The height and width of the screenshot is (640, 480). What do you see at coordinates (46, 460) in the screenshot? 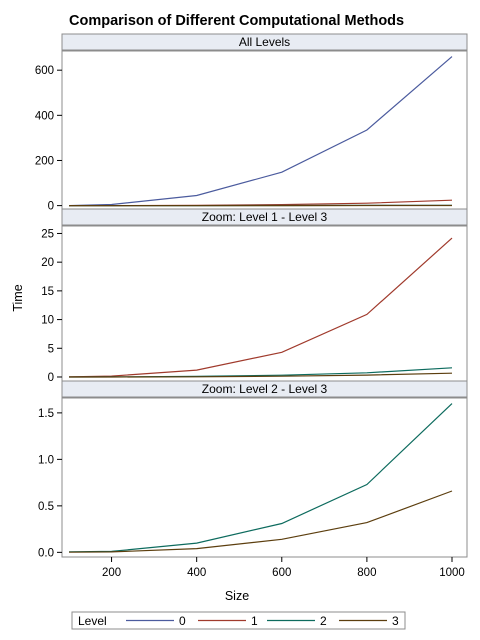
I see `y-tick-label: 1.0` at bounding box center [46, 460].